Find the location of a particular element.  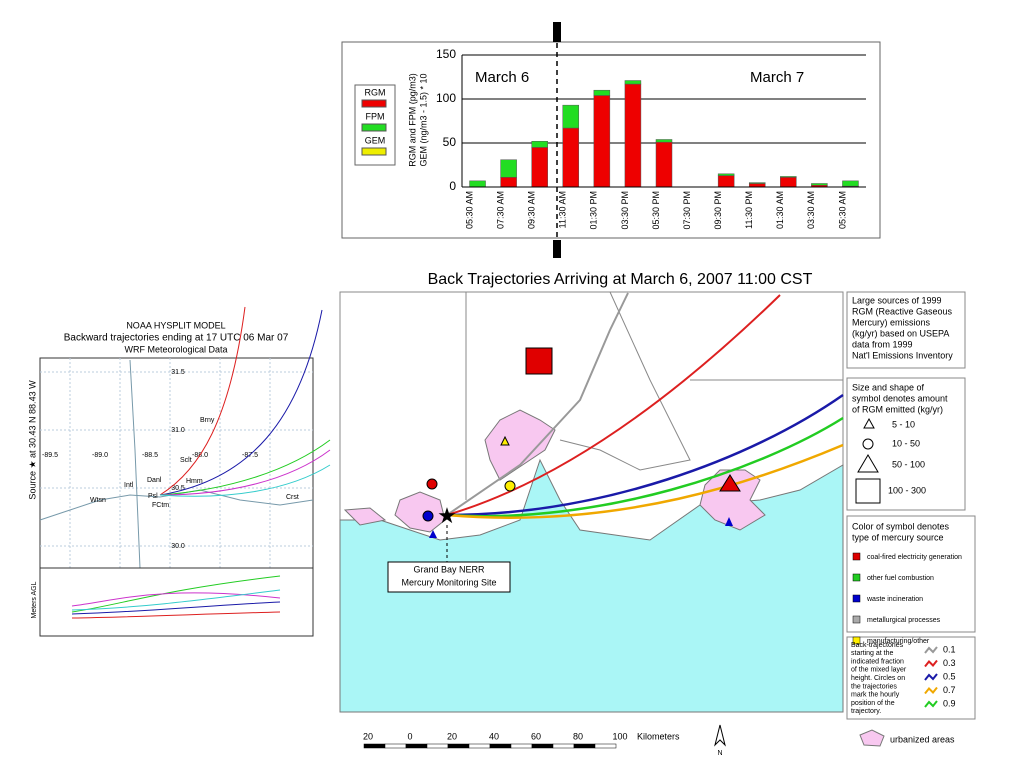

trajectory-note: starting at the is located at coordinates (872, 653).